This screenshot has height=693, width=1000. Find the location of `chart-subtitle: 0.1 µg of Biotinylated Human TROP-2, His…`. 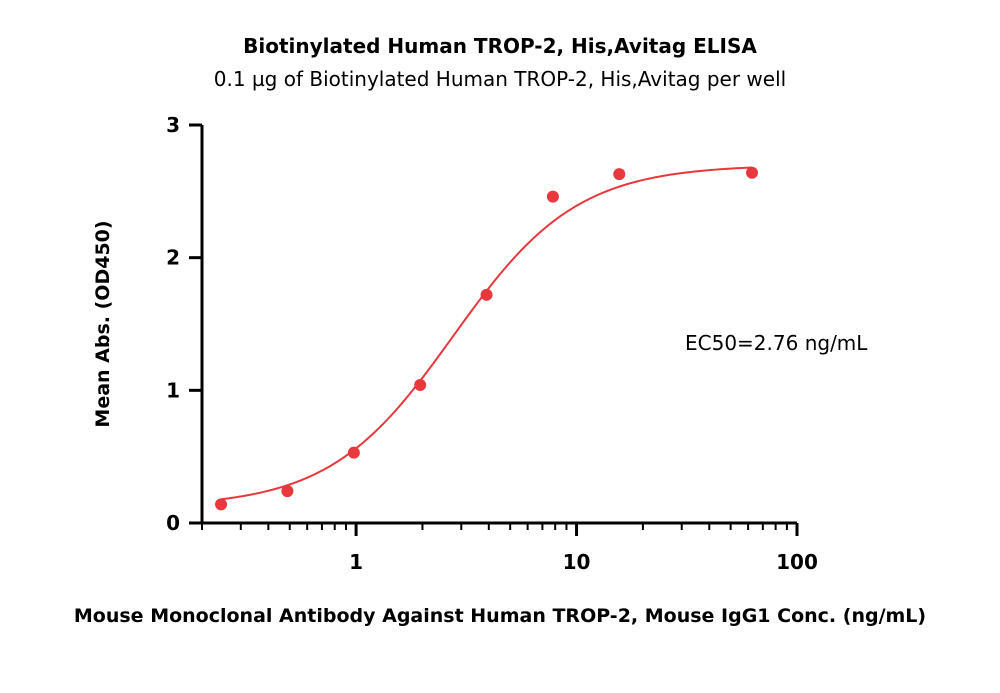

chart-subtitle: 0.1 µg of Biotinylated Human TROP-2, His… is located at coordinates (500, 79).